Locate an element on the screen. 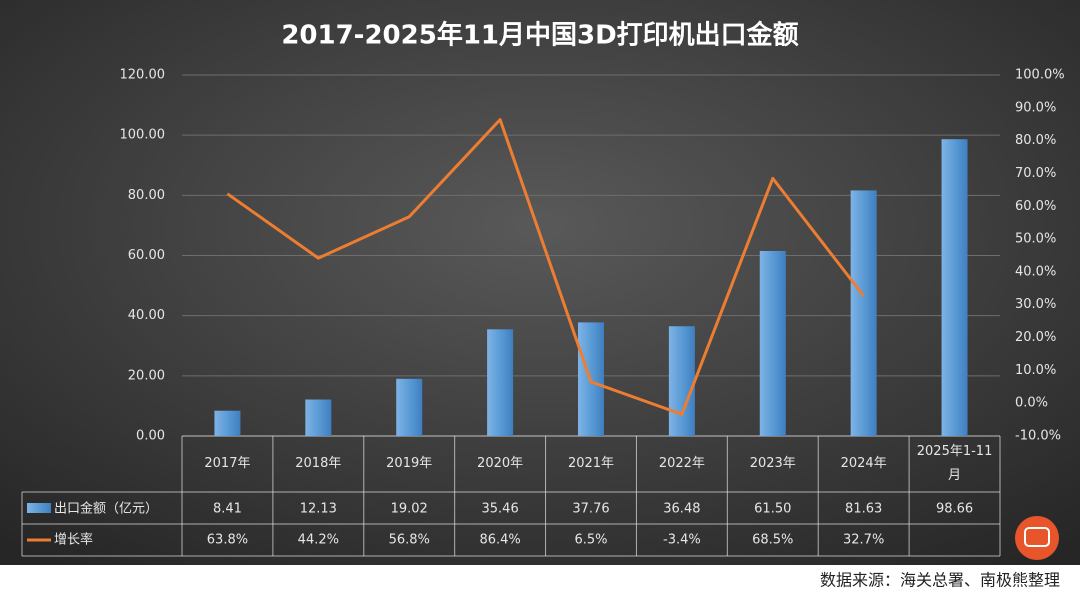  table-value: 98.66 is located at coordinates (954, 509).